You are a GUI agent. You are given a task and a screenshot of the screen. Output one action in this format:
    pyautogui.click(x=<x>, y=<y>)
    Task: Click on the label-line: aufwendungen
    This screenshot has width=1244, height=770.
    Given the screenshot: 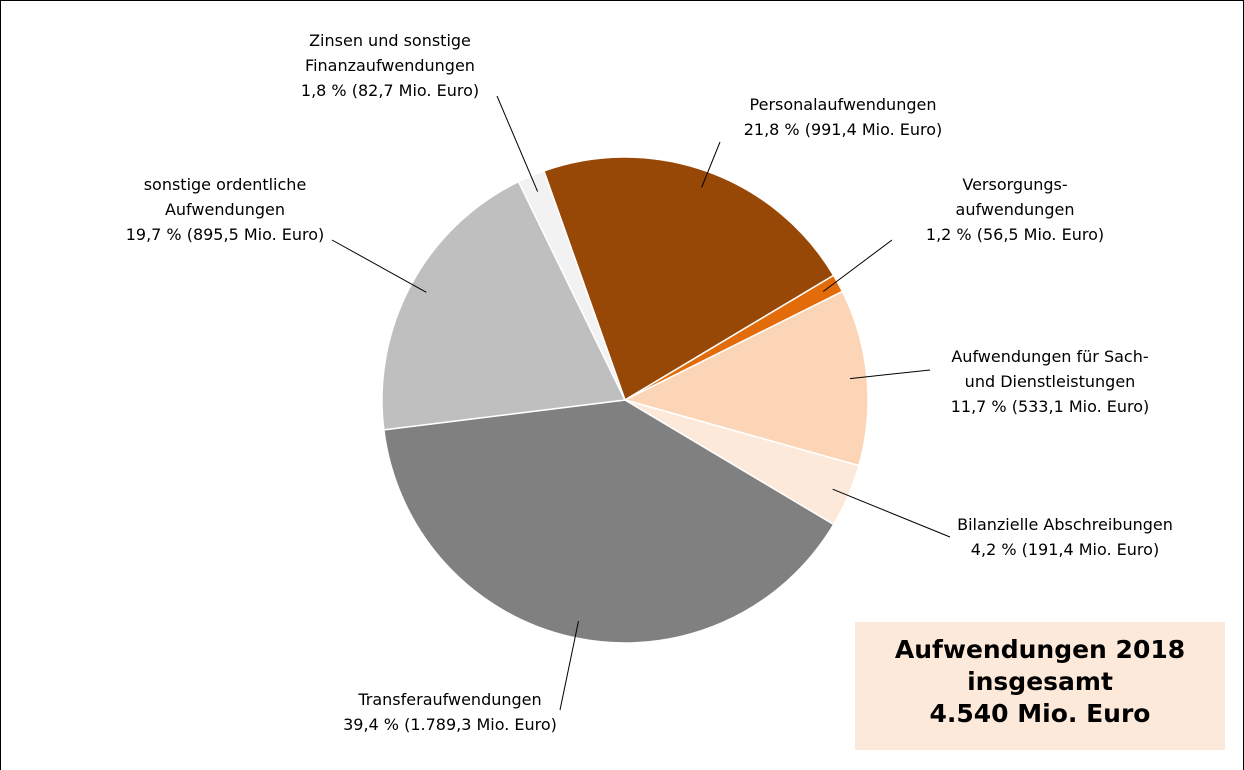 What is the action you would take?
    pyautogui.click(x=1015, y=209)
    